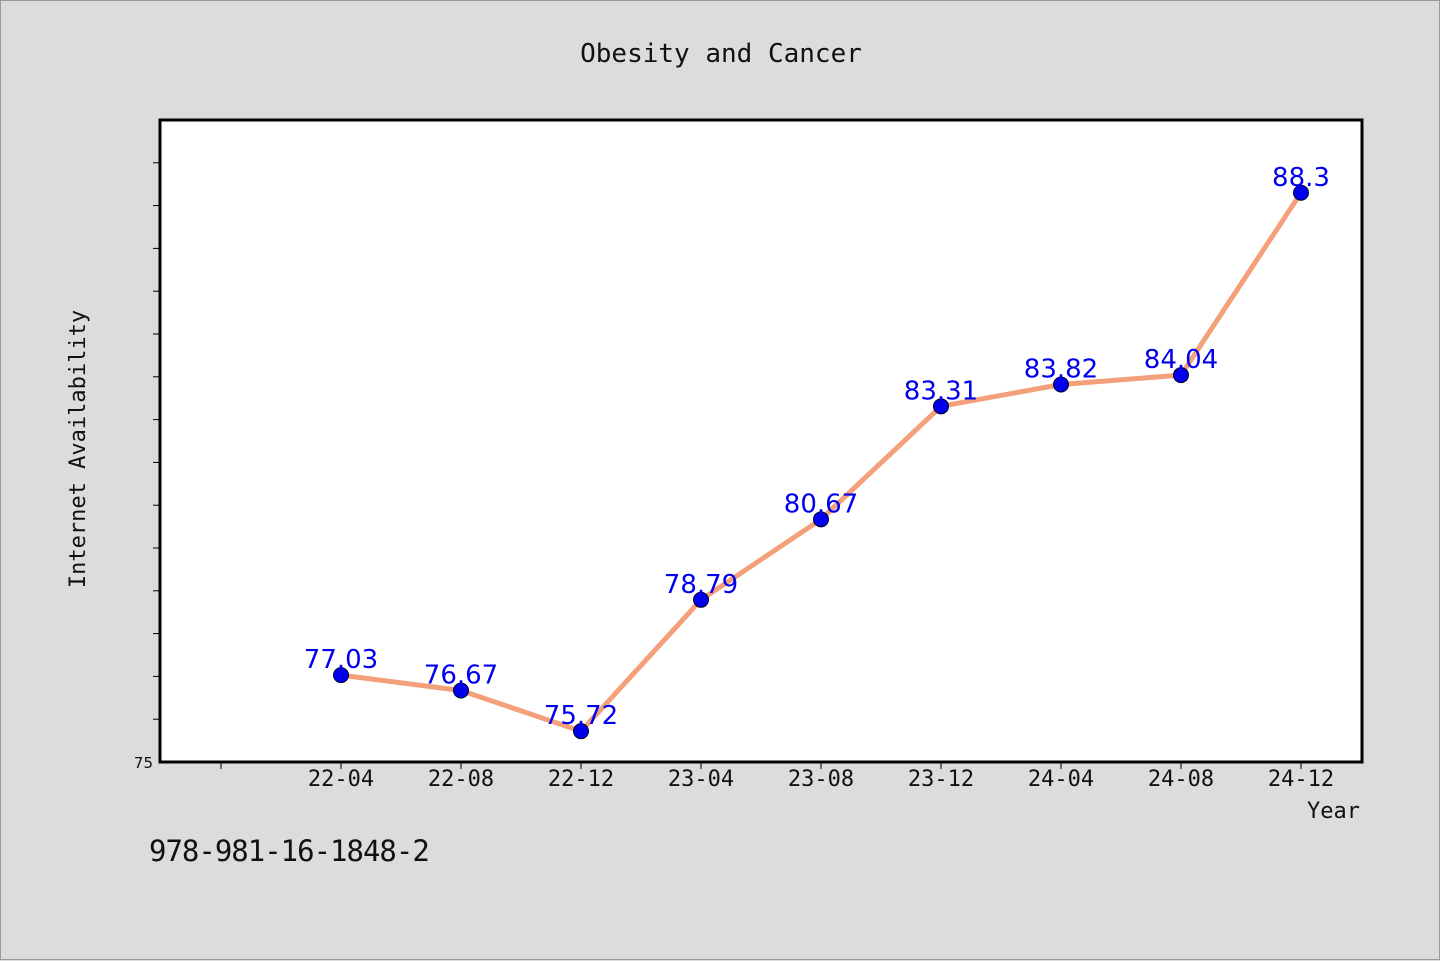 This screenshot has width=1440, height=961. I want to click on x-tick-label-5: 23-12, so click(941, 779).